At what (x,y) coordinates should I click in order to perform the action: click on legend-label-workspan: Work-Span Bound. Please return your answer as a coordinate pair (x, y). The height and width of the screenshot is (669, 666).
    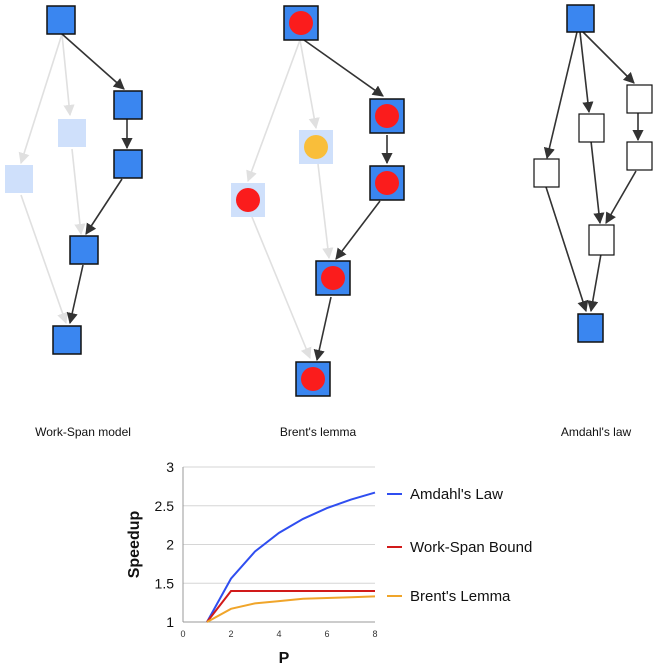
    Looking at the image, I should click on (471, 547).